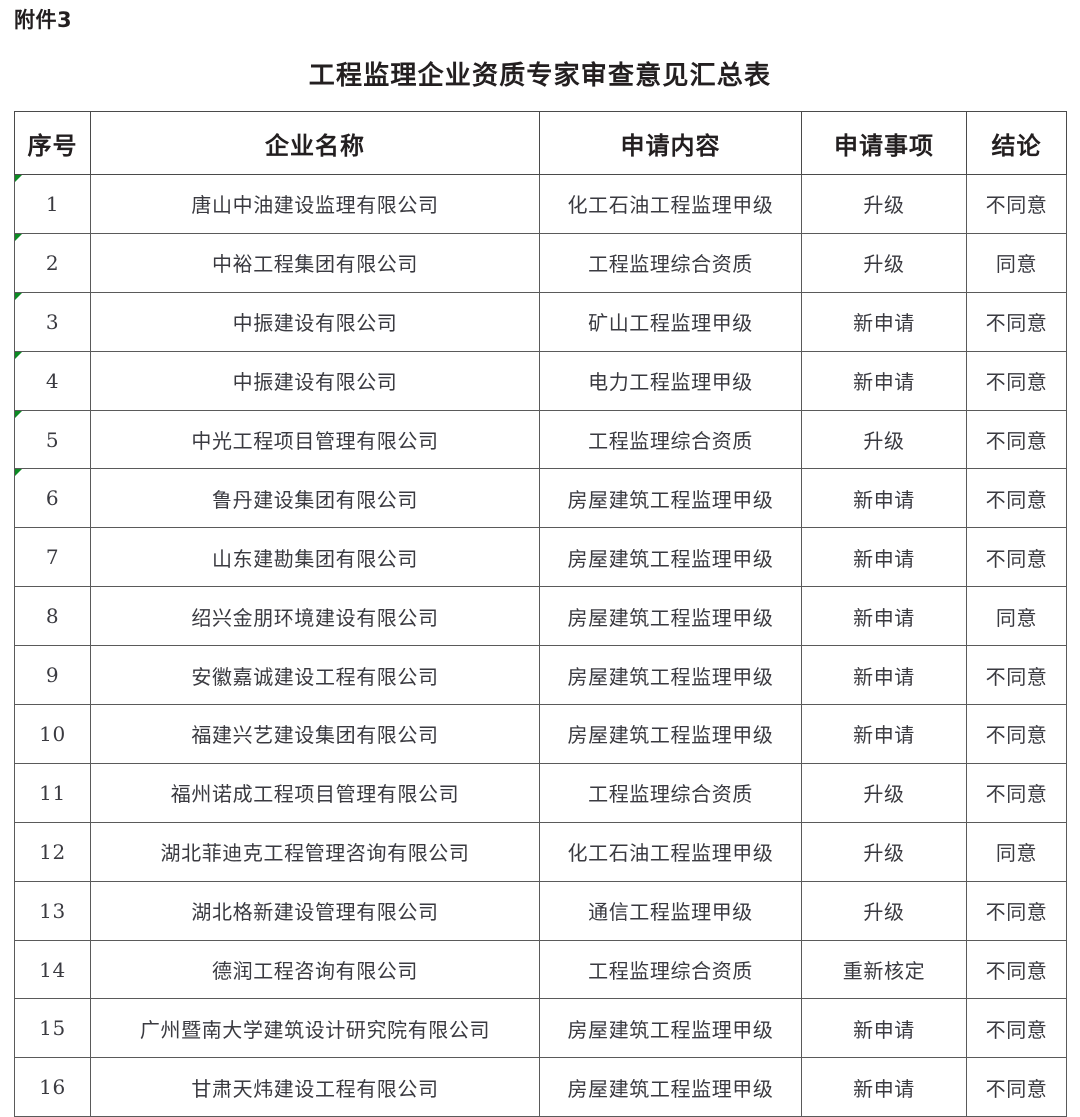 The height and width of the screenshot is (1117, 1080). I want to click on cell-company-name: 福州诺成工程项目管理有限公司, so click(315, 792).